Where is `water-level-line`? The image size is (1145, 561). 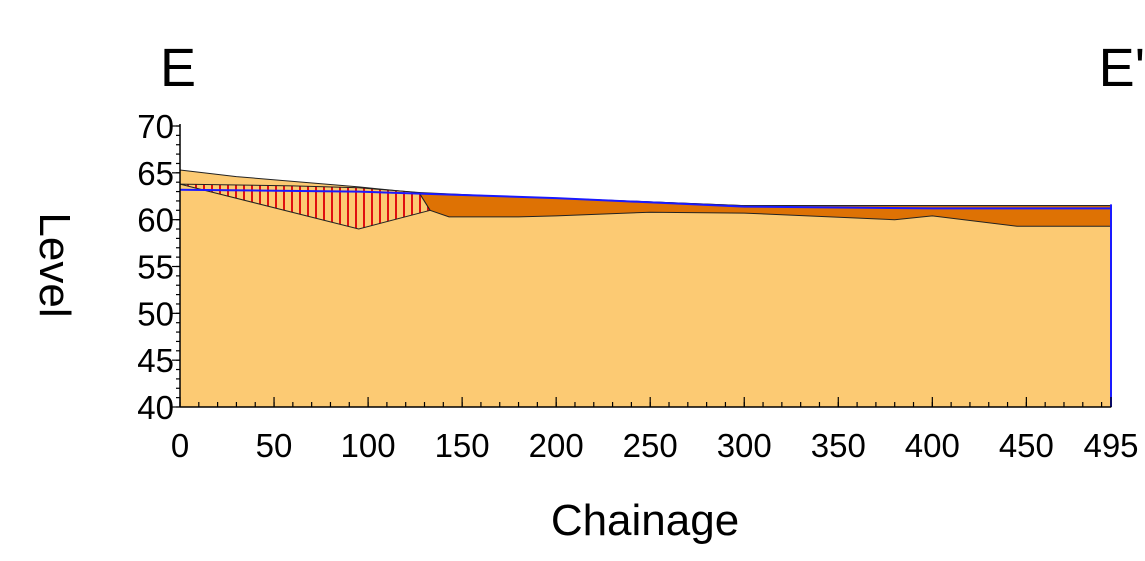
water-level-line is located at coordinates (645, 199).